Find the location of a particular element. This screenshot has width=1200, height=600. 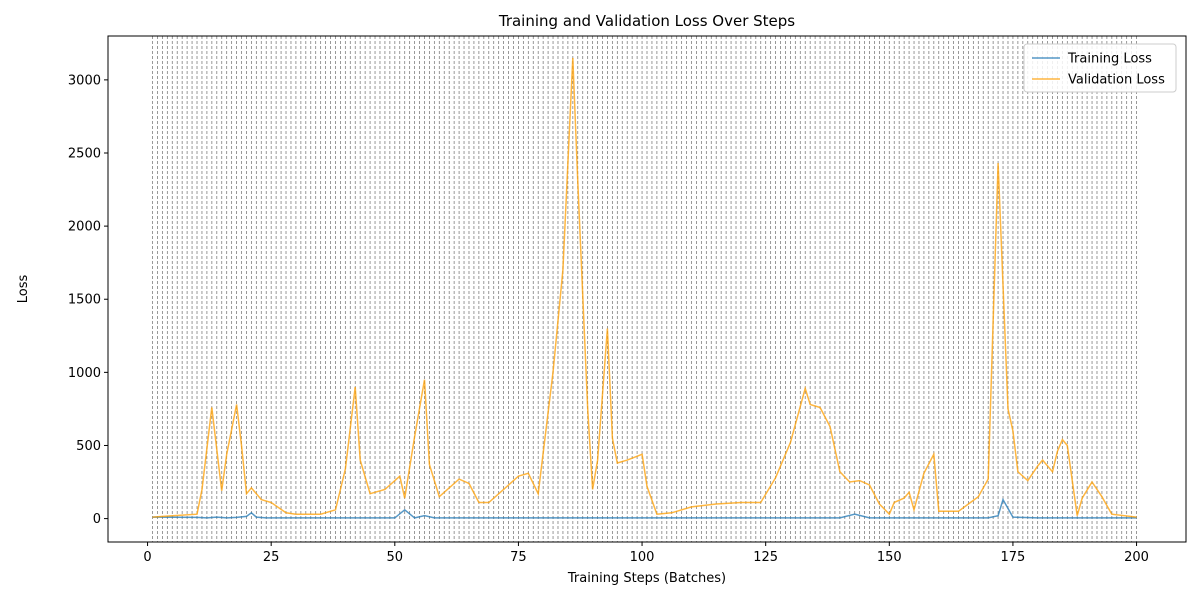

x-tick-label: 50 is located at coordinates (395, 557).